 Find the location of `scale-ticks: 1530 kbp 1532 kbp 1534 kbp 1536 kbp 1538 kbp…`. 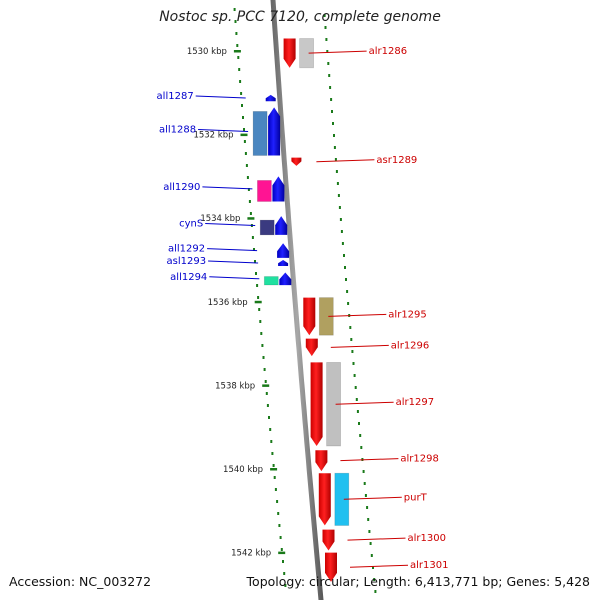

scale-ticks: 1530 kbp 1532 kbp 1534 kbp 1536 kbp 1538 kbp… is located at coordinates (236, 303).